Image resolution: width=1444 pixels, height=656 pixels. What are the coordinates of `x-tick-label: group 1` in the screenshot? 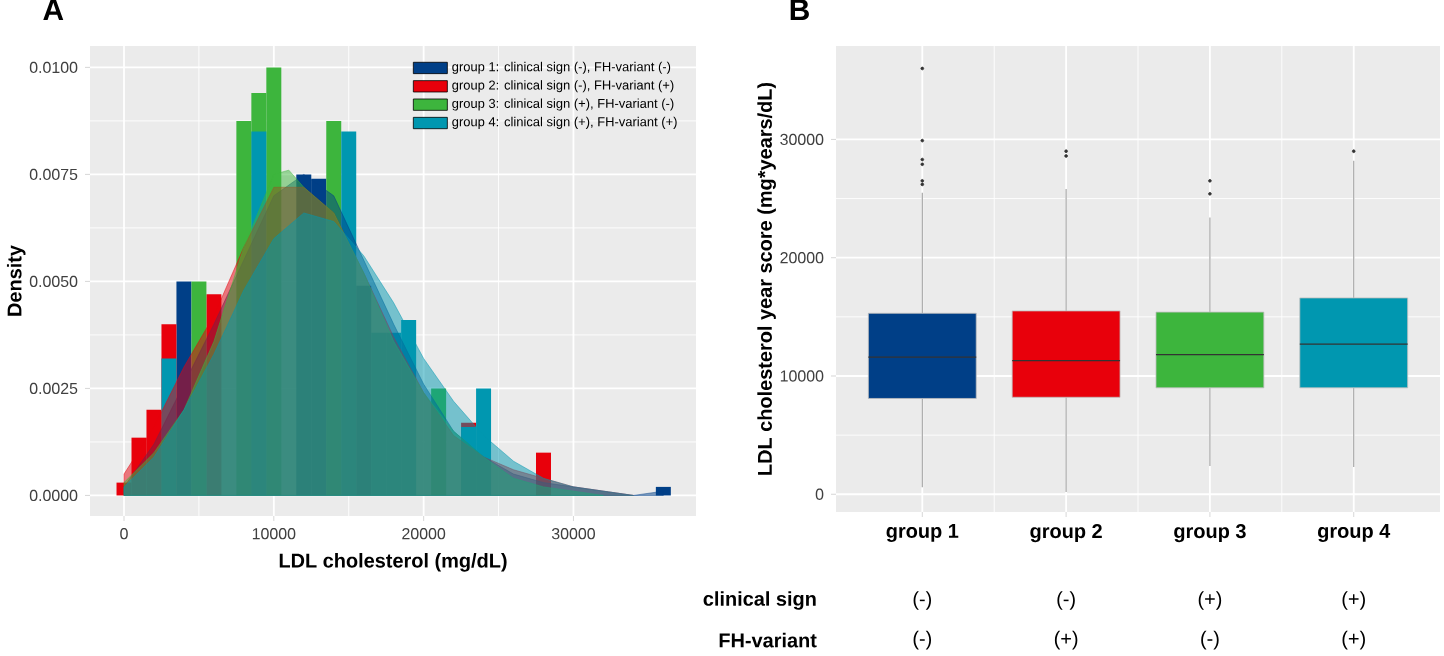 It's located at (922, 533).